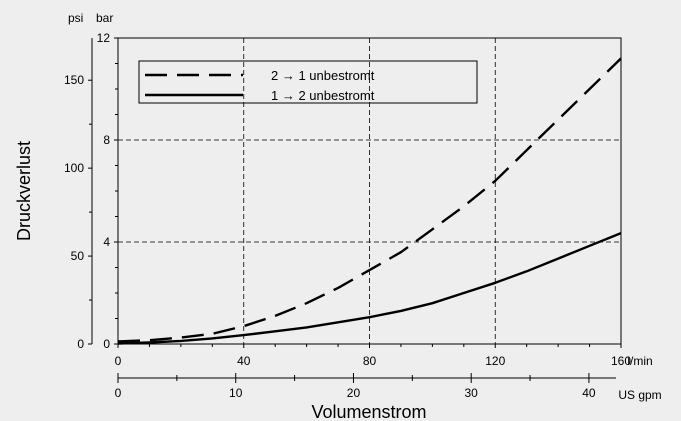  I want to click on bar-unit-label: bar, so click(104, 18).